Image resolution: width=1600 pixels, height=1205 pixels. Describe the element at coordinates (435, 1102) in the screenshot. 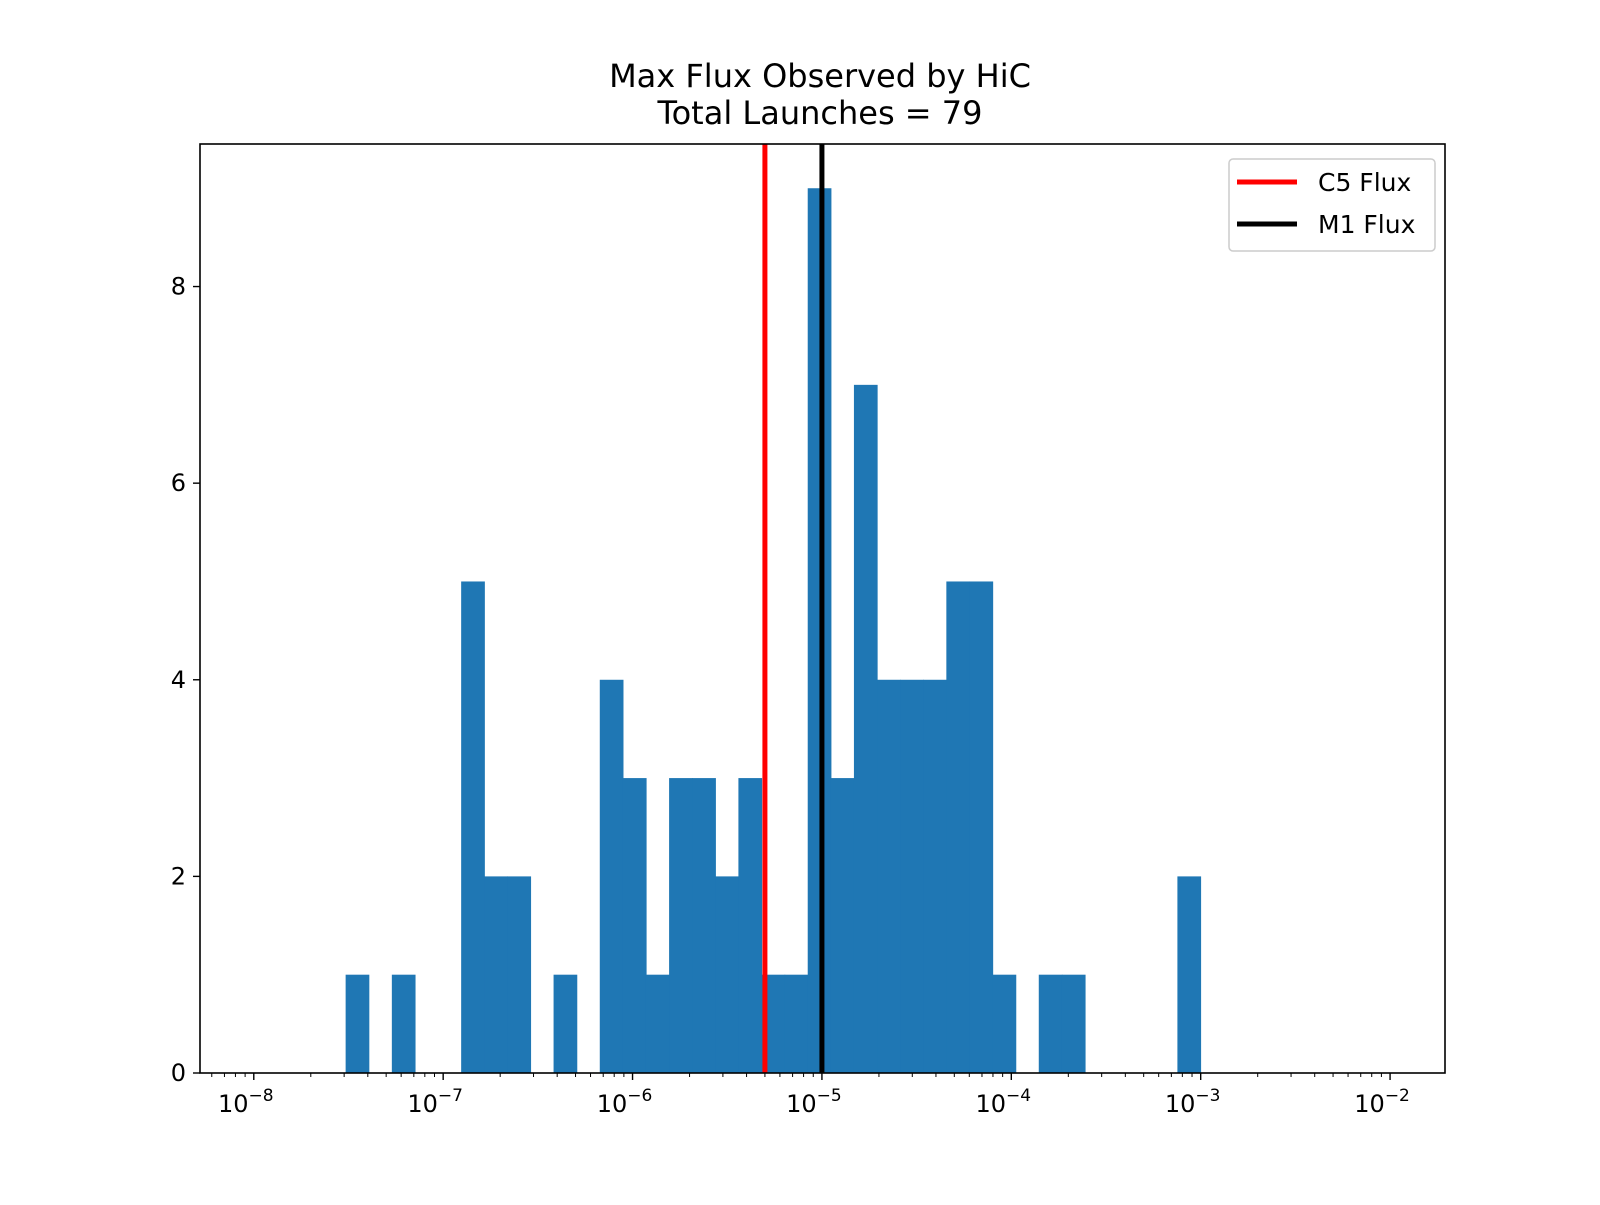

I see `x-tick-label: 10⁻⁷` at that location.